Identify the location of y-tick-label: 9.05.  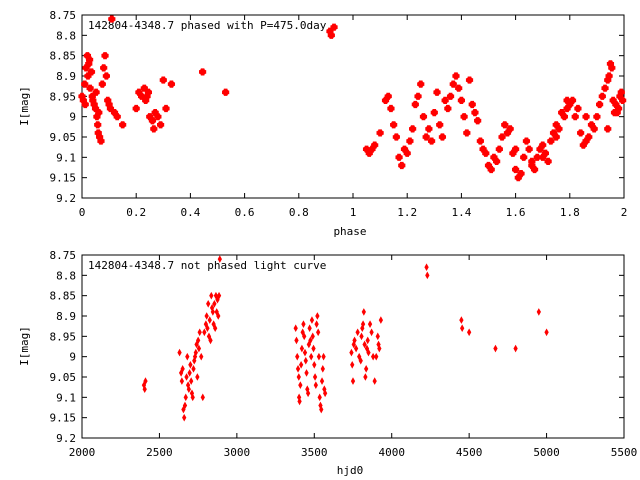
(63, 377).